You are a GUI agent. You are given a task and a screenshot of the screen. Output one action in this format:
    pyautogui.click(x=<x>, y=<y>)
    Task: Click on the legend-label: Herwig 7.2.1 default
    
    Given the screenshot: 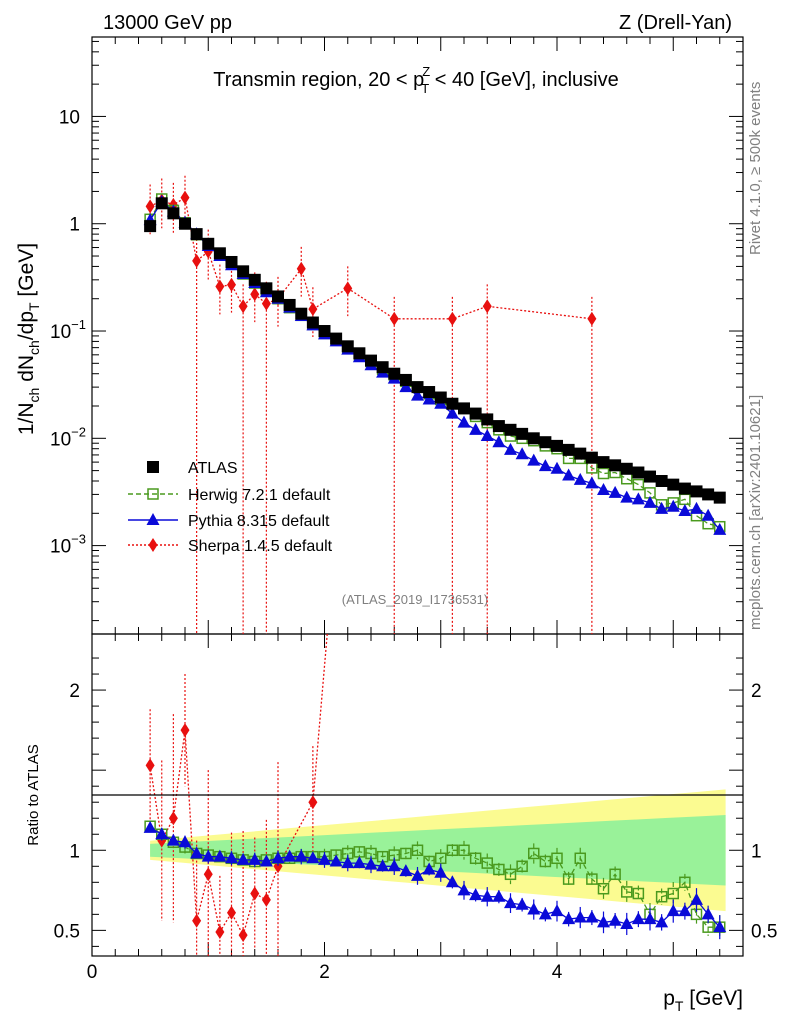 What is the action you would take?
    pyautogui.click(x=259, y=495)
    